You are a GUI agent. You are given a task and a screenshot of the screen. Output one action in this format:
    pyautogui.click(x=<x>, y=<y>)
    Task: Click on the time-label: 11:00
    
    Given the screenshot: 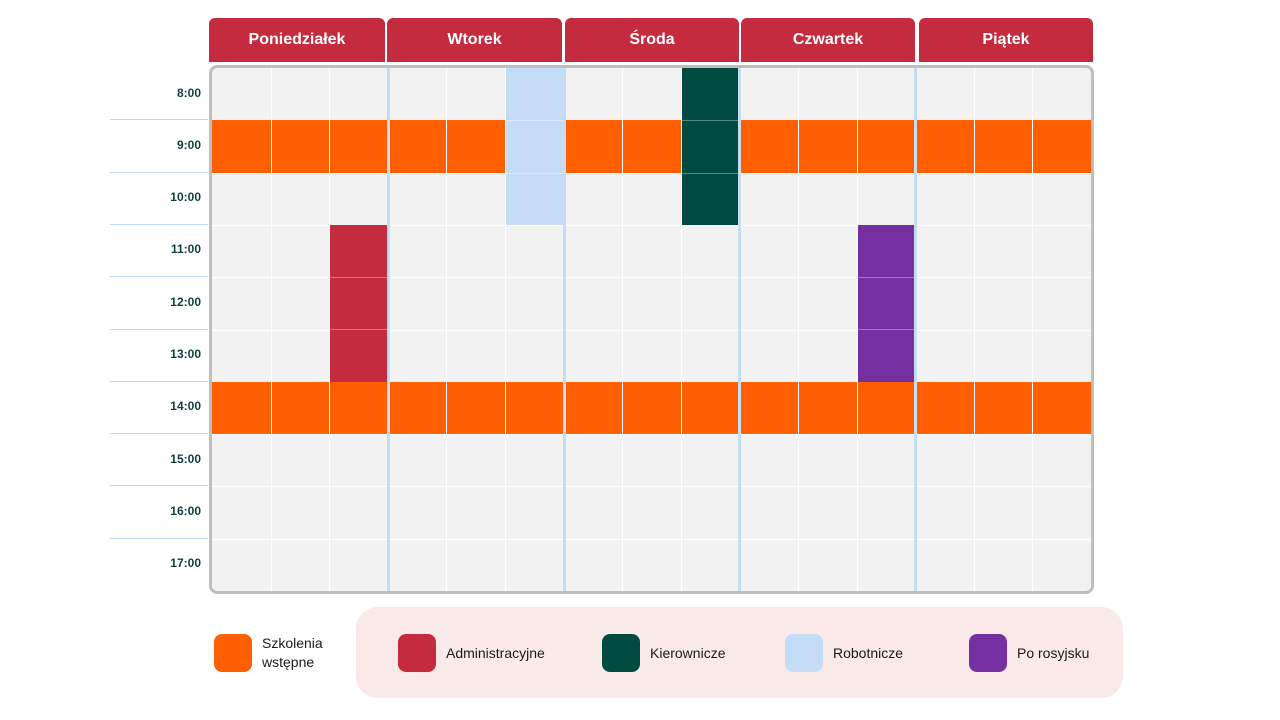 What is the action you would take?
    pyautogui.click(x=185, y=249)
    